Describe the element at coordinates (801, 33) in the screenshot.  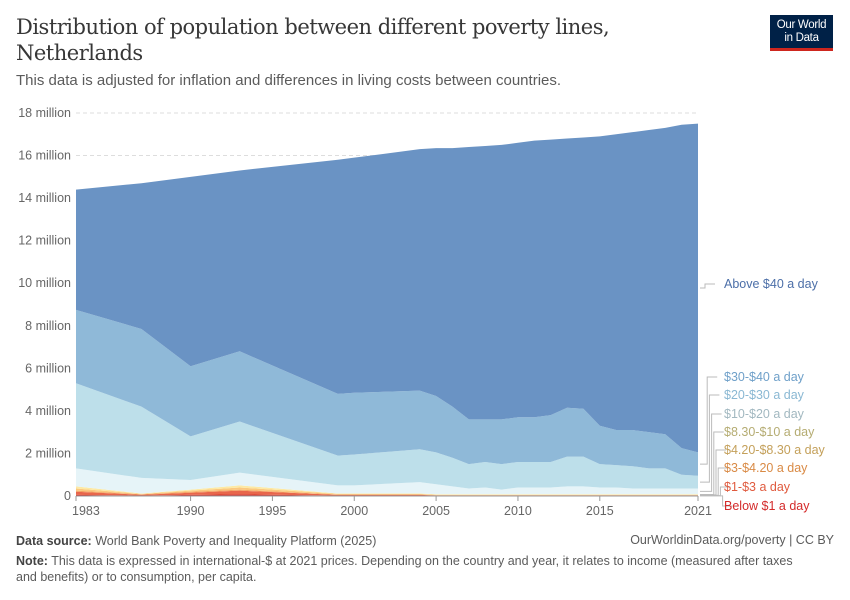
I see `owid-logo: Our World in Data` at that location.